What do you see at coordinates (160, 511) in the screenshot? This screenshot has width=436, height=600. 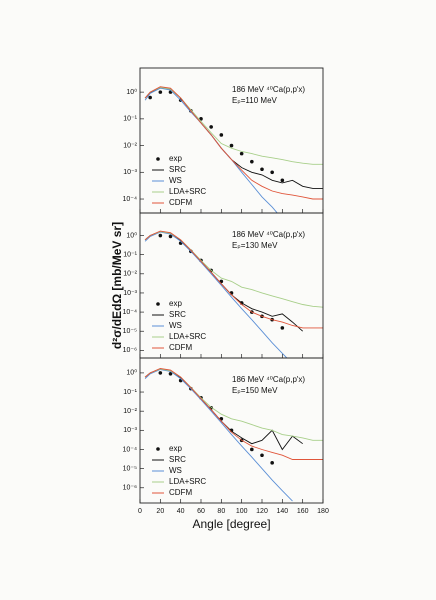 I see `x-tick-label: 20` at bounding box center [160, 511].